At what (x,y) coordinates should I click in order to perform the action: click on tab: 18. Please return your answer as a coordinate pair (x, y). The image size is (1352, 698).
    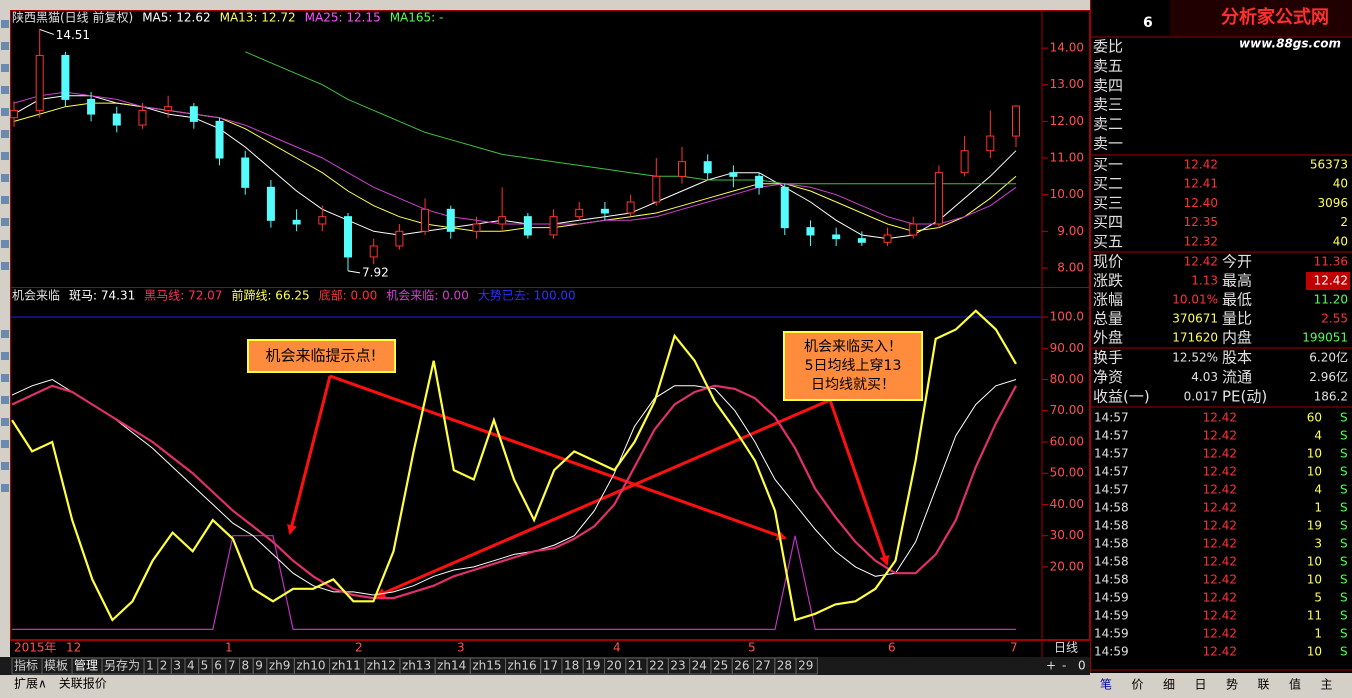
    Looking at the image, I should click on (571, 666).